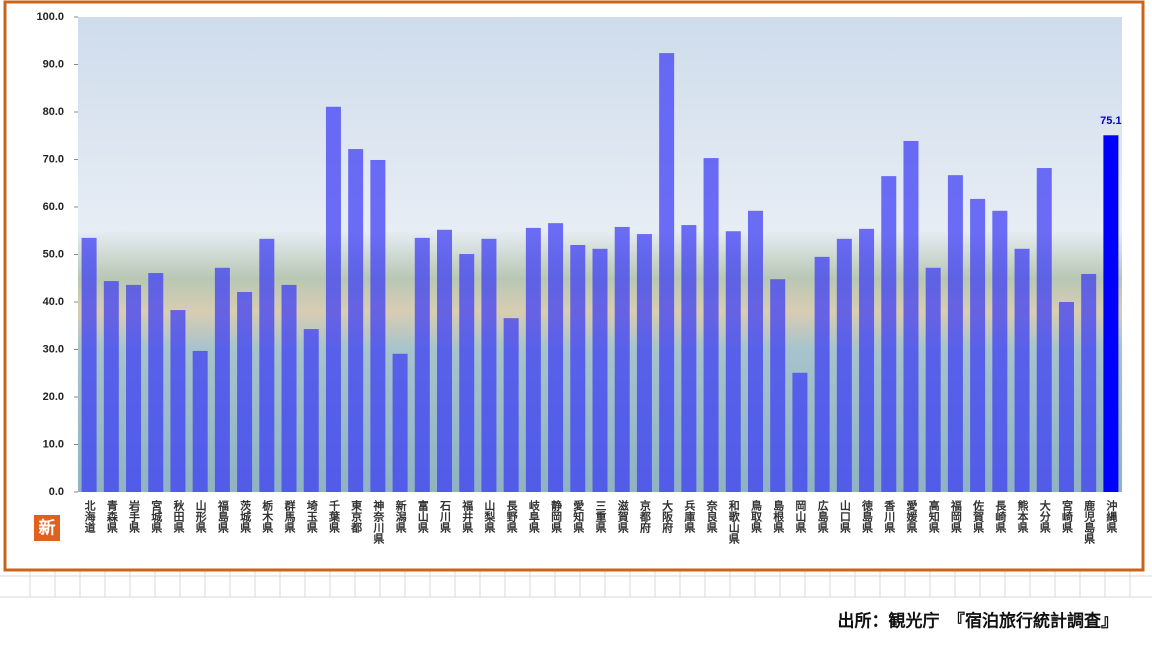 The width and height of the screenshot is (1152, 653). What do you see at coordinates (223, 516) in the screenshot?
I see `x-tick-label: 福島県` at bounding box center [223, 516].